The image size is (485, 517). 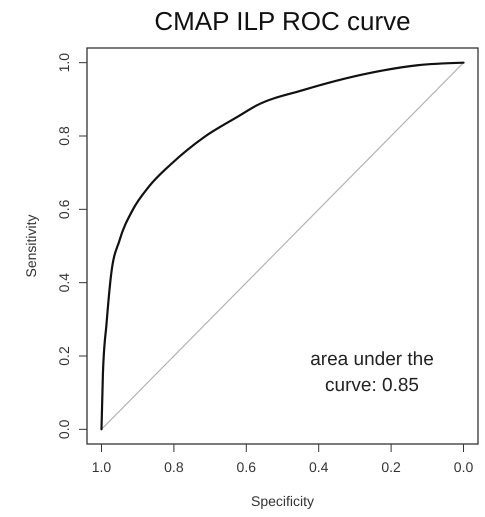 I want to click on x-tick-label: 0.2, so click(x=391, y=467).